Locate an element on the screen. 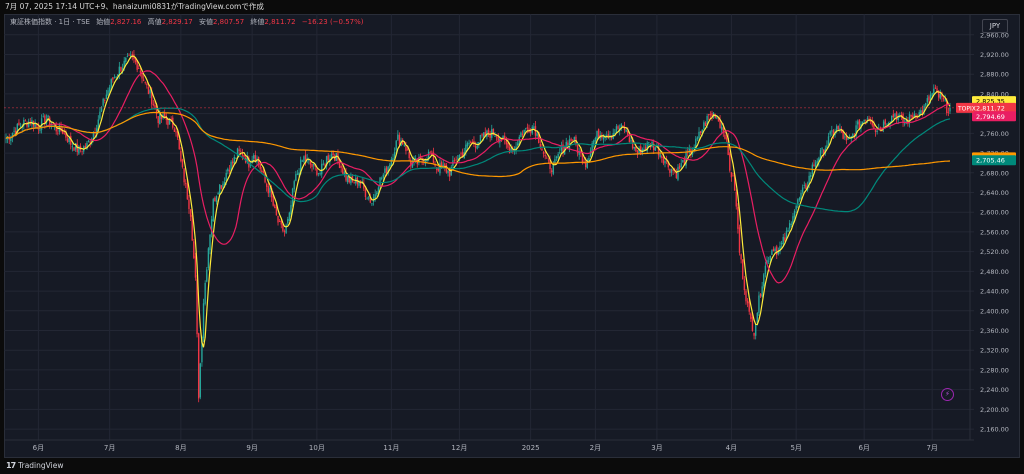 The height and width of the screenshot is (474, 1024). y-tick-label: 2,360.00 is located at coordinates (994, 331).